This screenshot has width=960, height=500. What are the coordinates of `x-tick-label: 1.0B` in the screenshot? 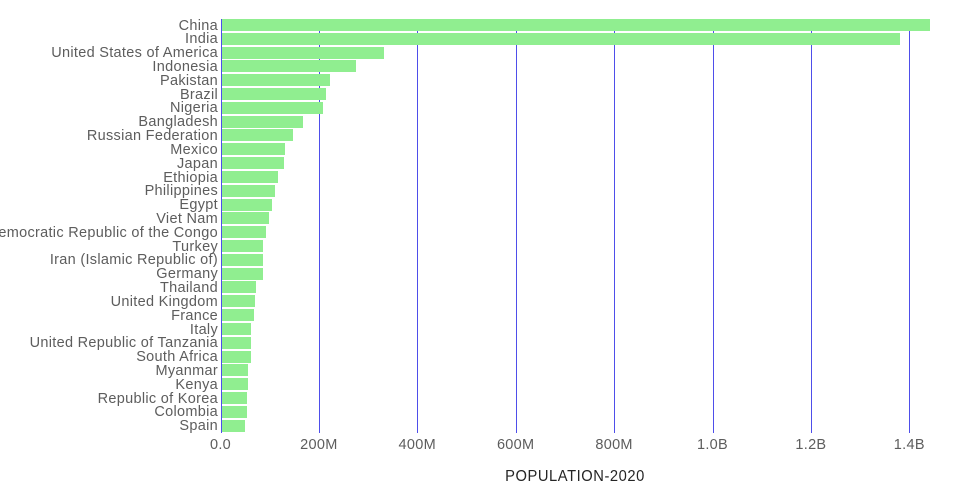 It's located at (712, 445).